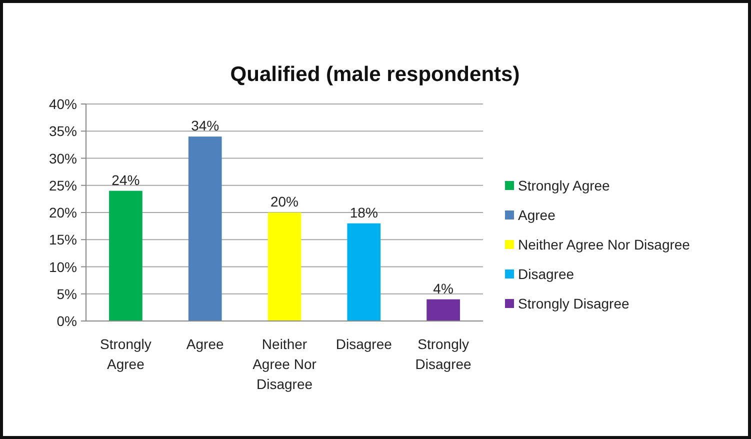 This screenshot has width=751, height=439. Describe the element at coordinates (564, 186) in the screenshot. I see `legend-label: Strongly Agree` at that location.